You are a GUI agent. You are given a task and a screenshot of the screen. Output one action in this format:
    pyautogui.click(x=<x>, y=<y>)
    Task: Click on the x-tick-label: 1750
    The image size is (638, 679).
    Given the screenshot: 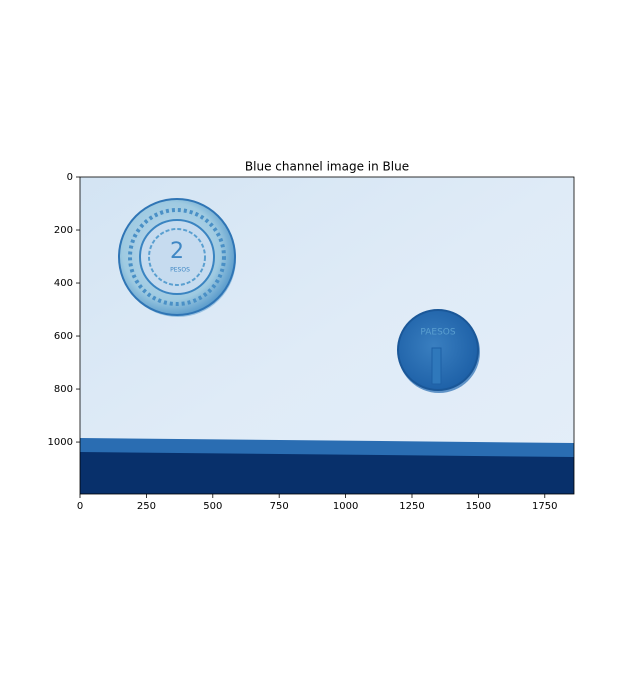 What is the action you would take?
    pyautogui.click(x=544, y=506)
    